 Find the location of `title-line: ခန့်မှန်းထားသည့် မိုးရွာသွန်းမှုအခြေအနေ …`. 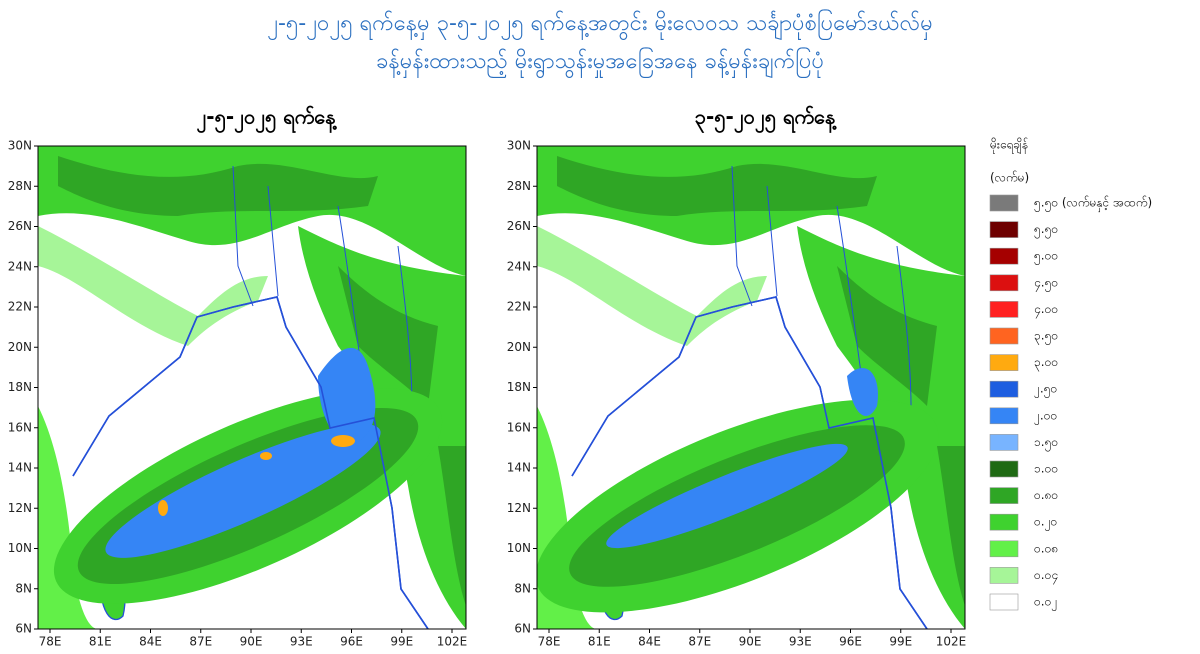

title-line: ခန့်မှန်းထားသည့် မိုးရွာသွန်းမှုအခြေအနေ … is located at coordinates (600, 63).